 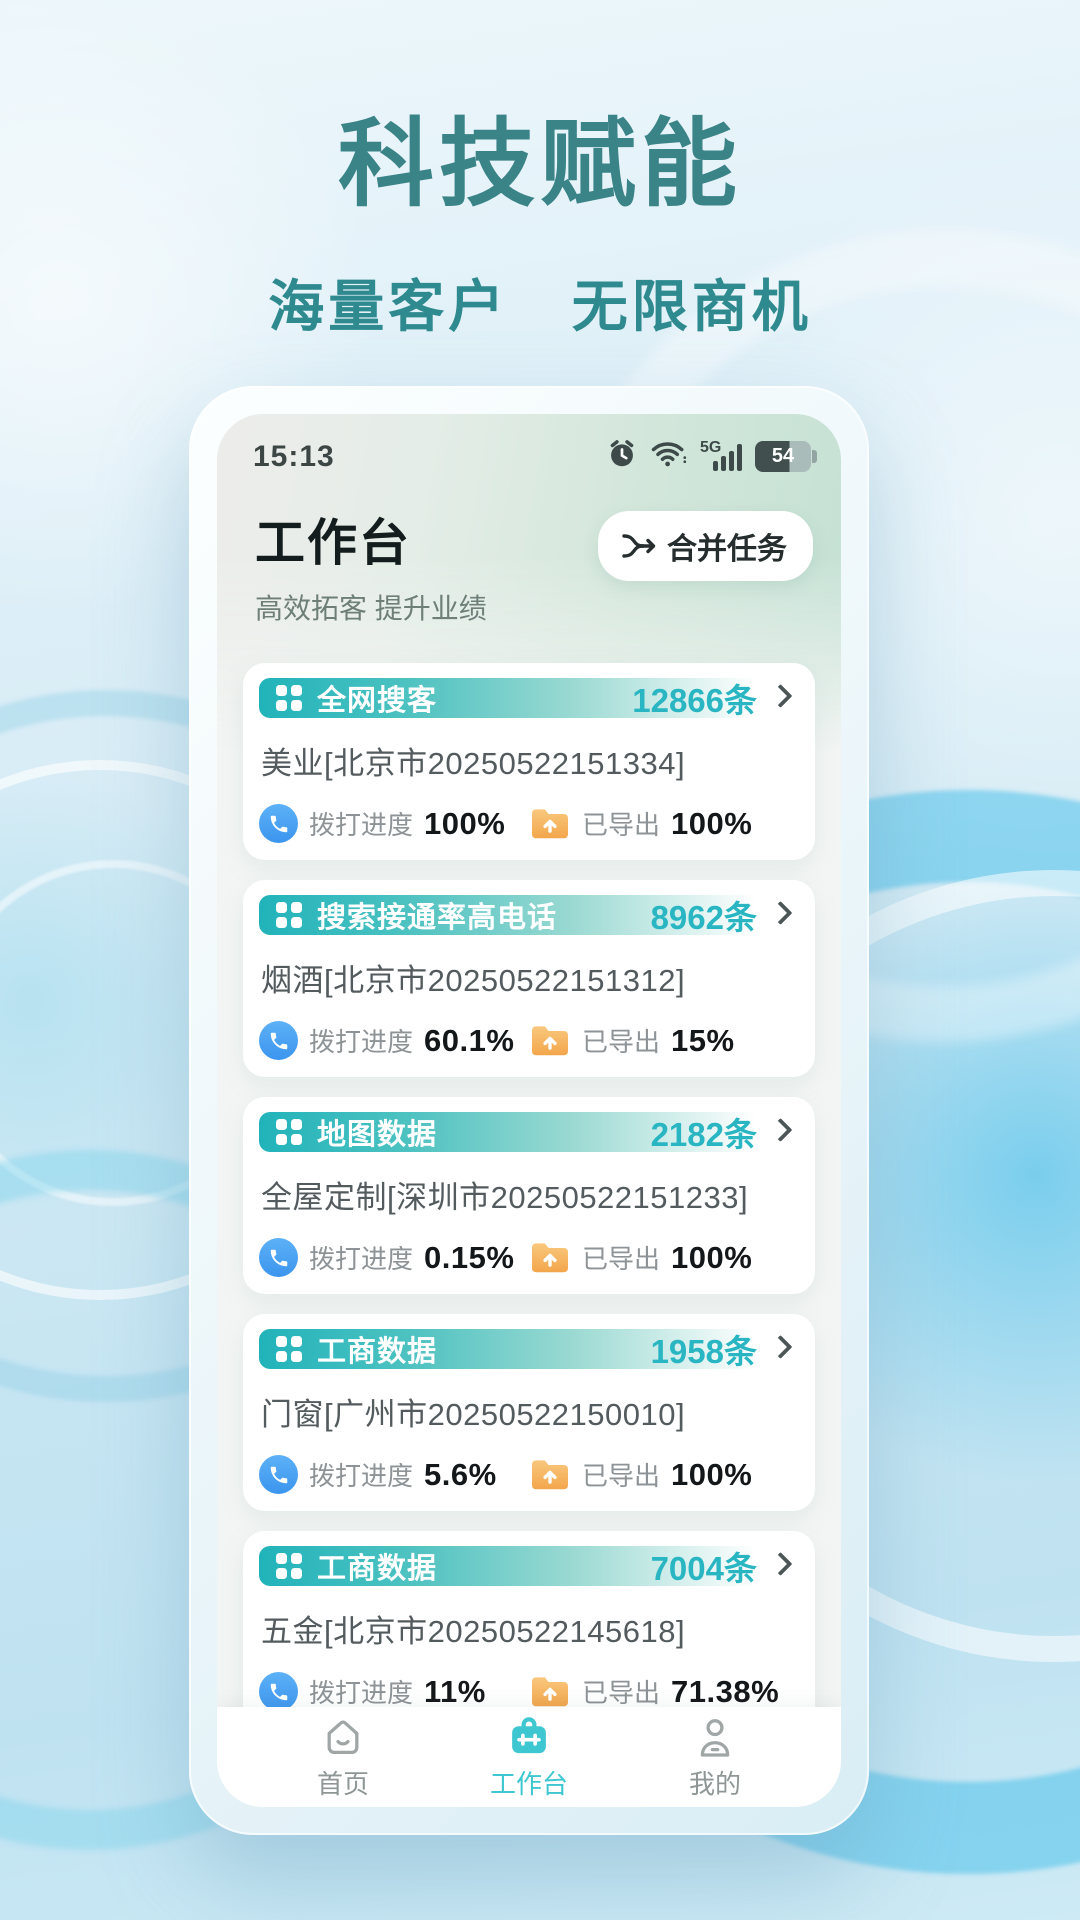 I want to click on task-card-header: 地图数据 2182条, so click(x=529, y=1132).